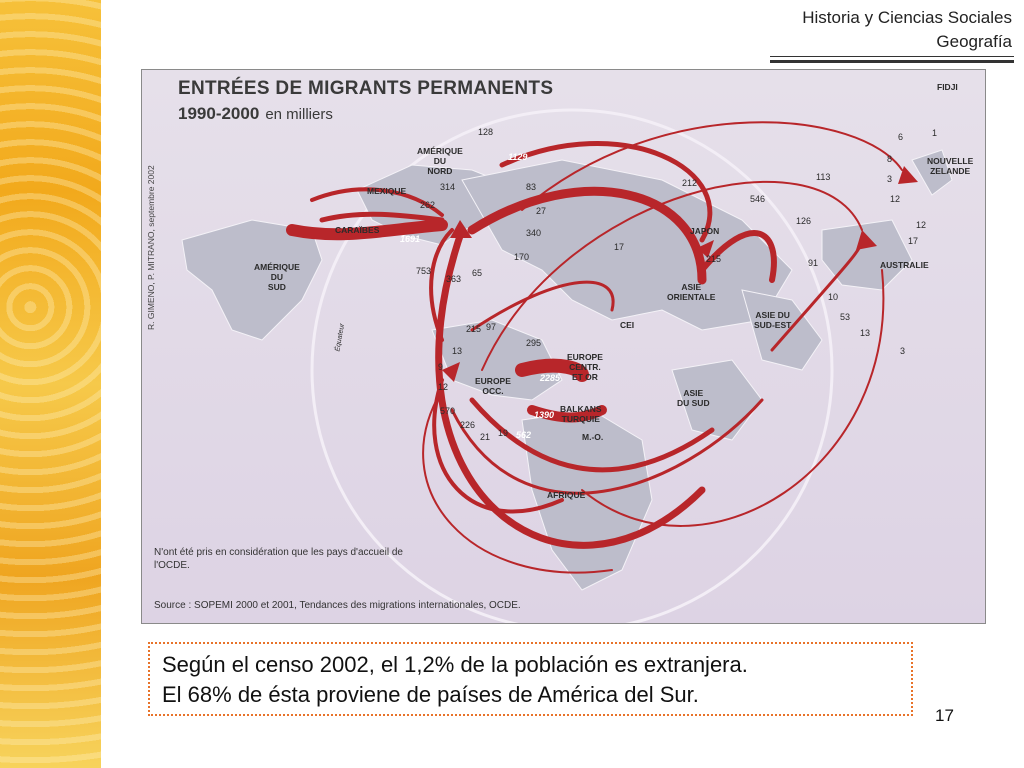 The height and width of the screenshot is (768, 1024). What do you see at coordinates (448, 187) in the screenshot?
I see `flow-value: 314` at bounding box center [448, 187].